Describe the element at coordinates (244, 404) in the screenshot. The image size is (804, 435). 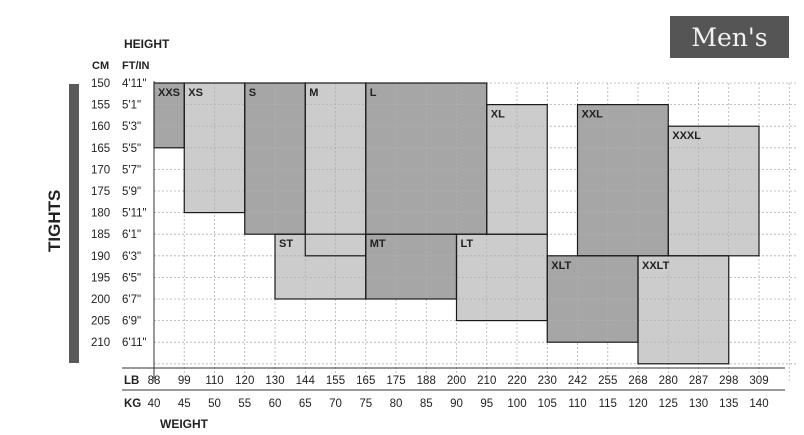
I see `tick-kg-55: 55` at that location.